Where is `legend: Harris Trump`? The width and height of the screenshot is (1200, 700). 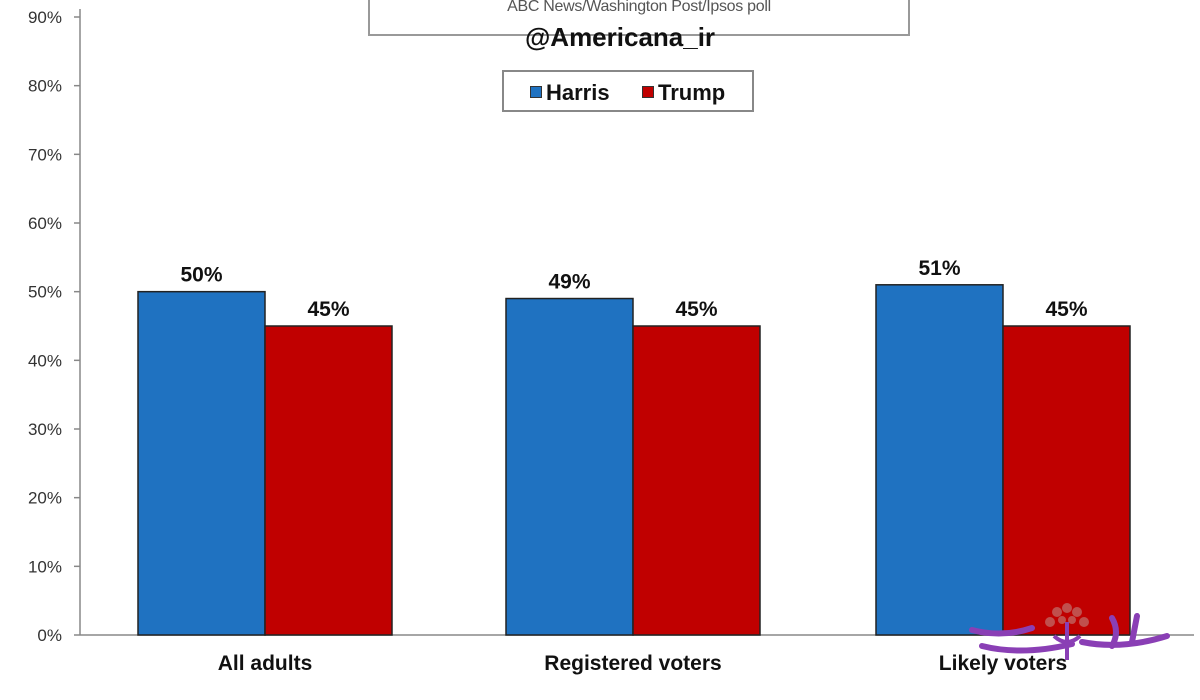
legend: Harris Trump is located at coordinates (628, 91).